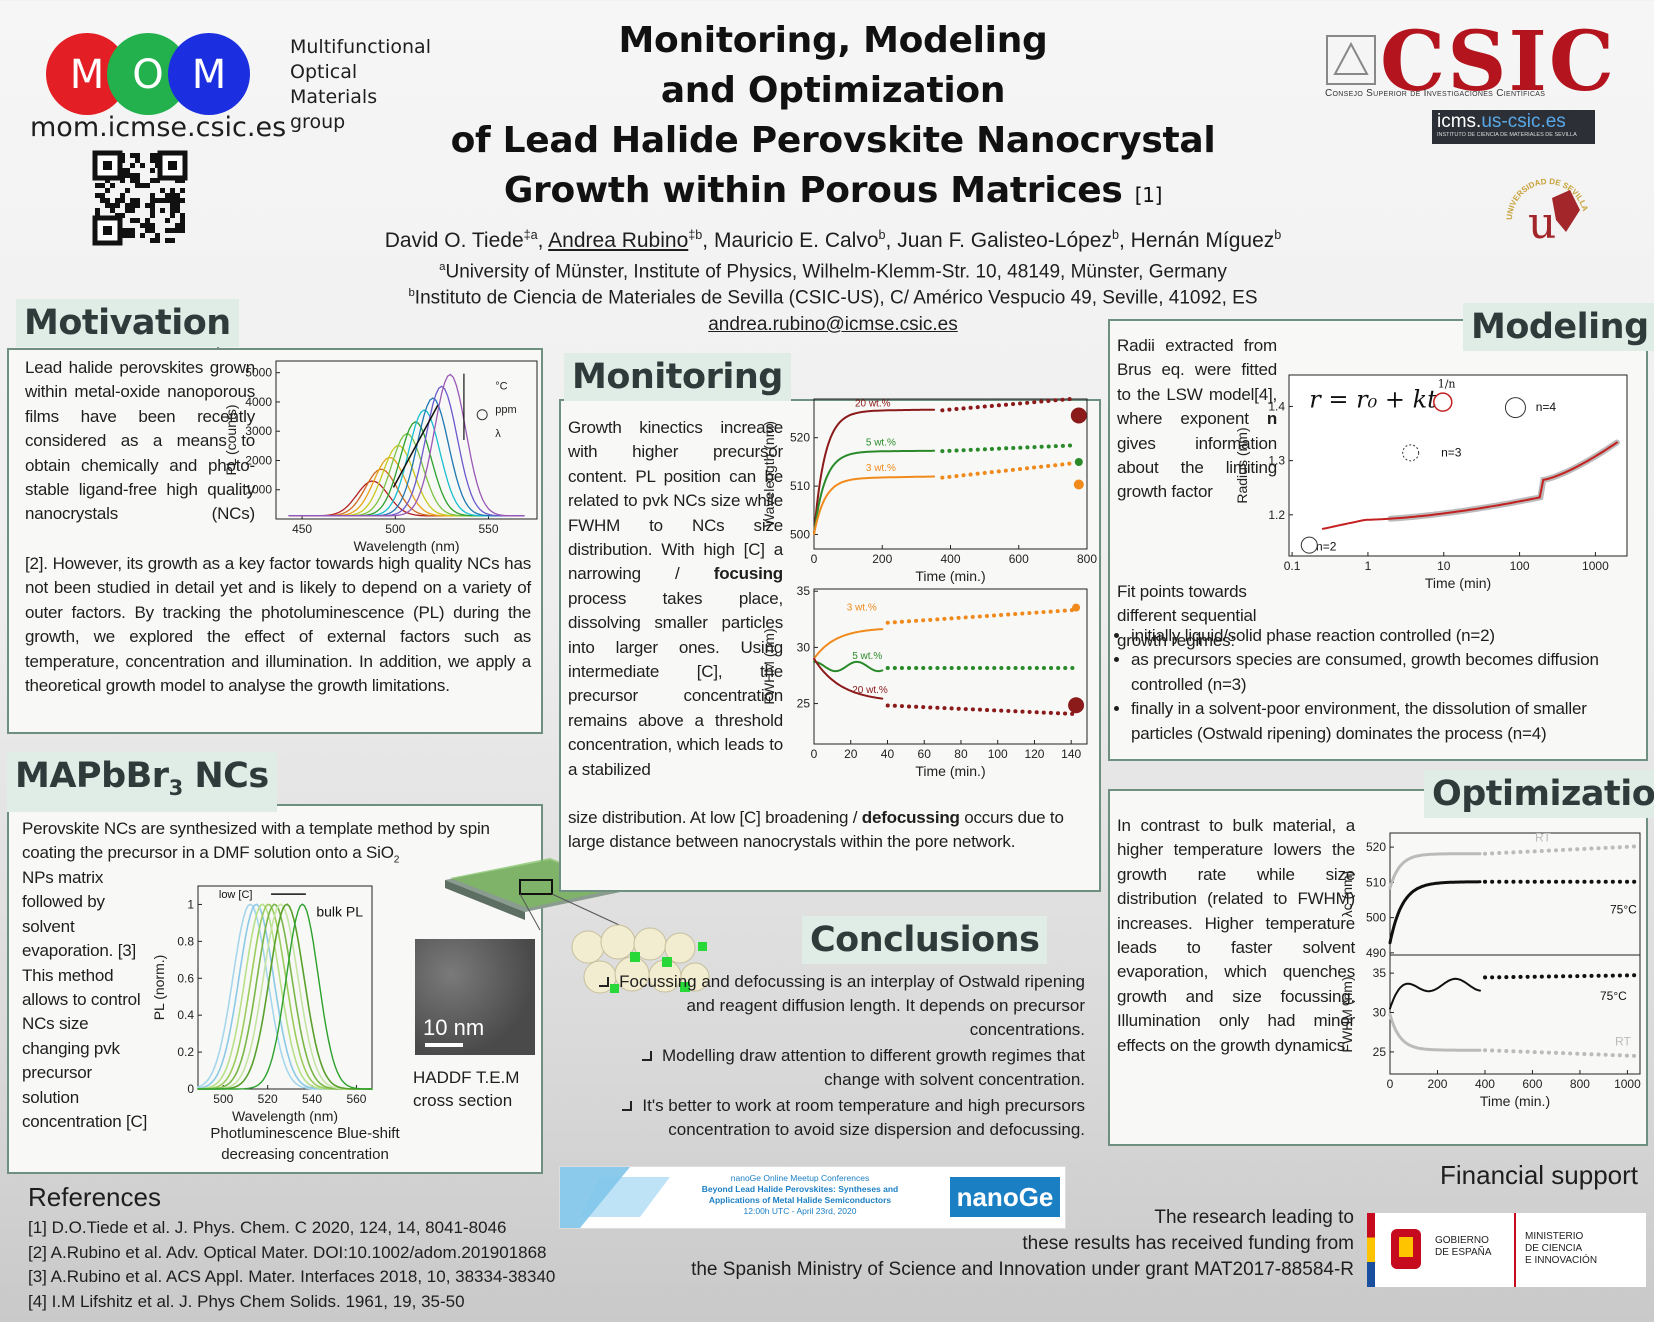 Image resolution: width=1654 pixels, height=1322 pixels. What do you see at coordinates (1347, 894) in the screenshot?
I see `y-axis-label: λc (nm)` at bounding box center [1347, 894].